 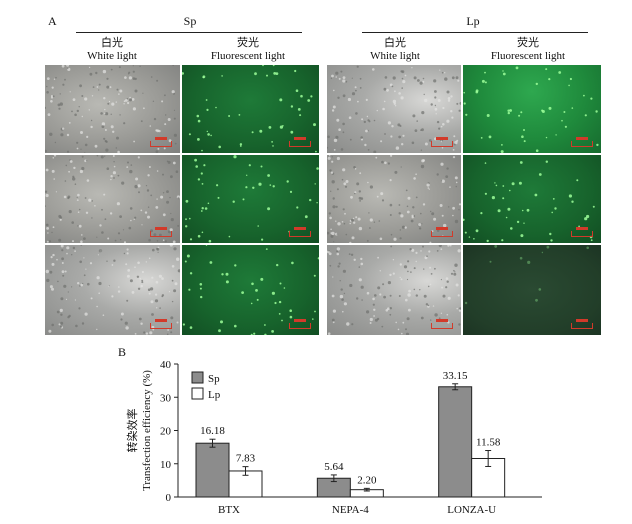 I want to click on col-label-sp-white: 白光 White light, so click(x=112, y=49).